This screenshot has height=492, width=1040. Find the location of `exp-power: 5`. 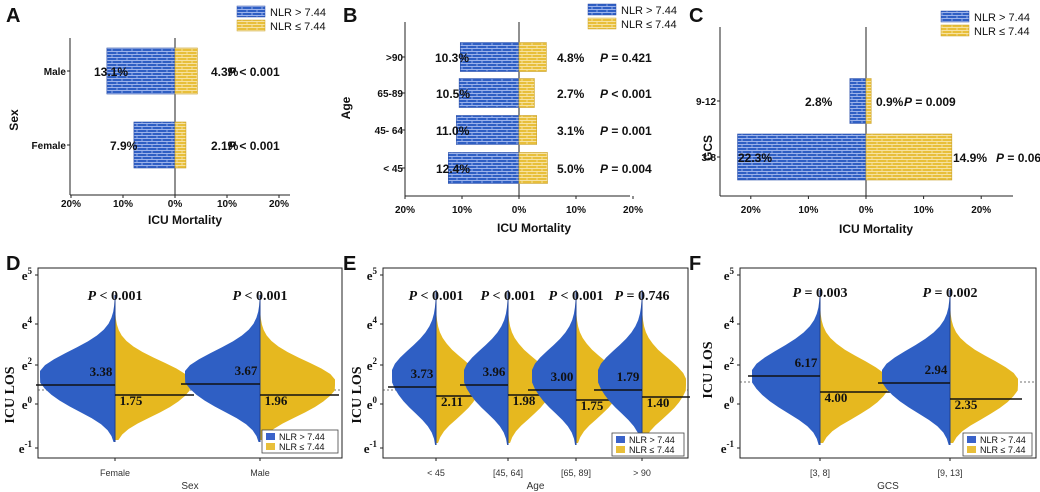

exp-power: 5 is located at coordinates (375, 271).